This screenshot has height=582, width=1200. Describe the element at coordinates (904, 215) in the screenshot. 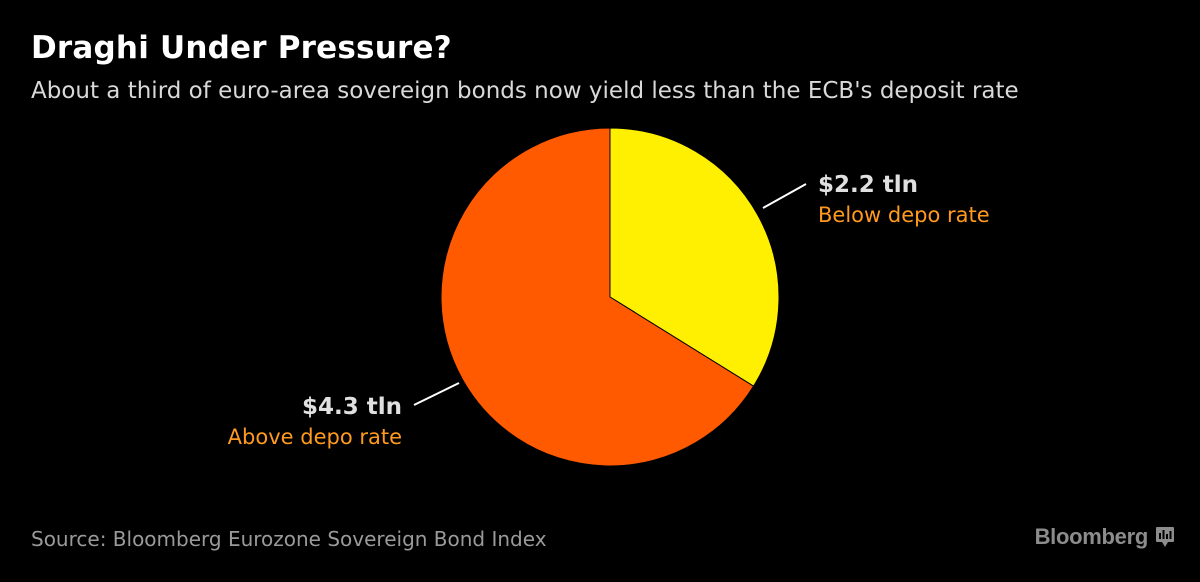

I see `slice-category-label: Below depo rate` at that location.